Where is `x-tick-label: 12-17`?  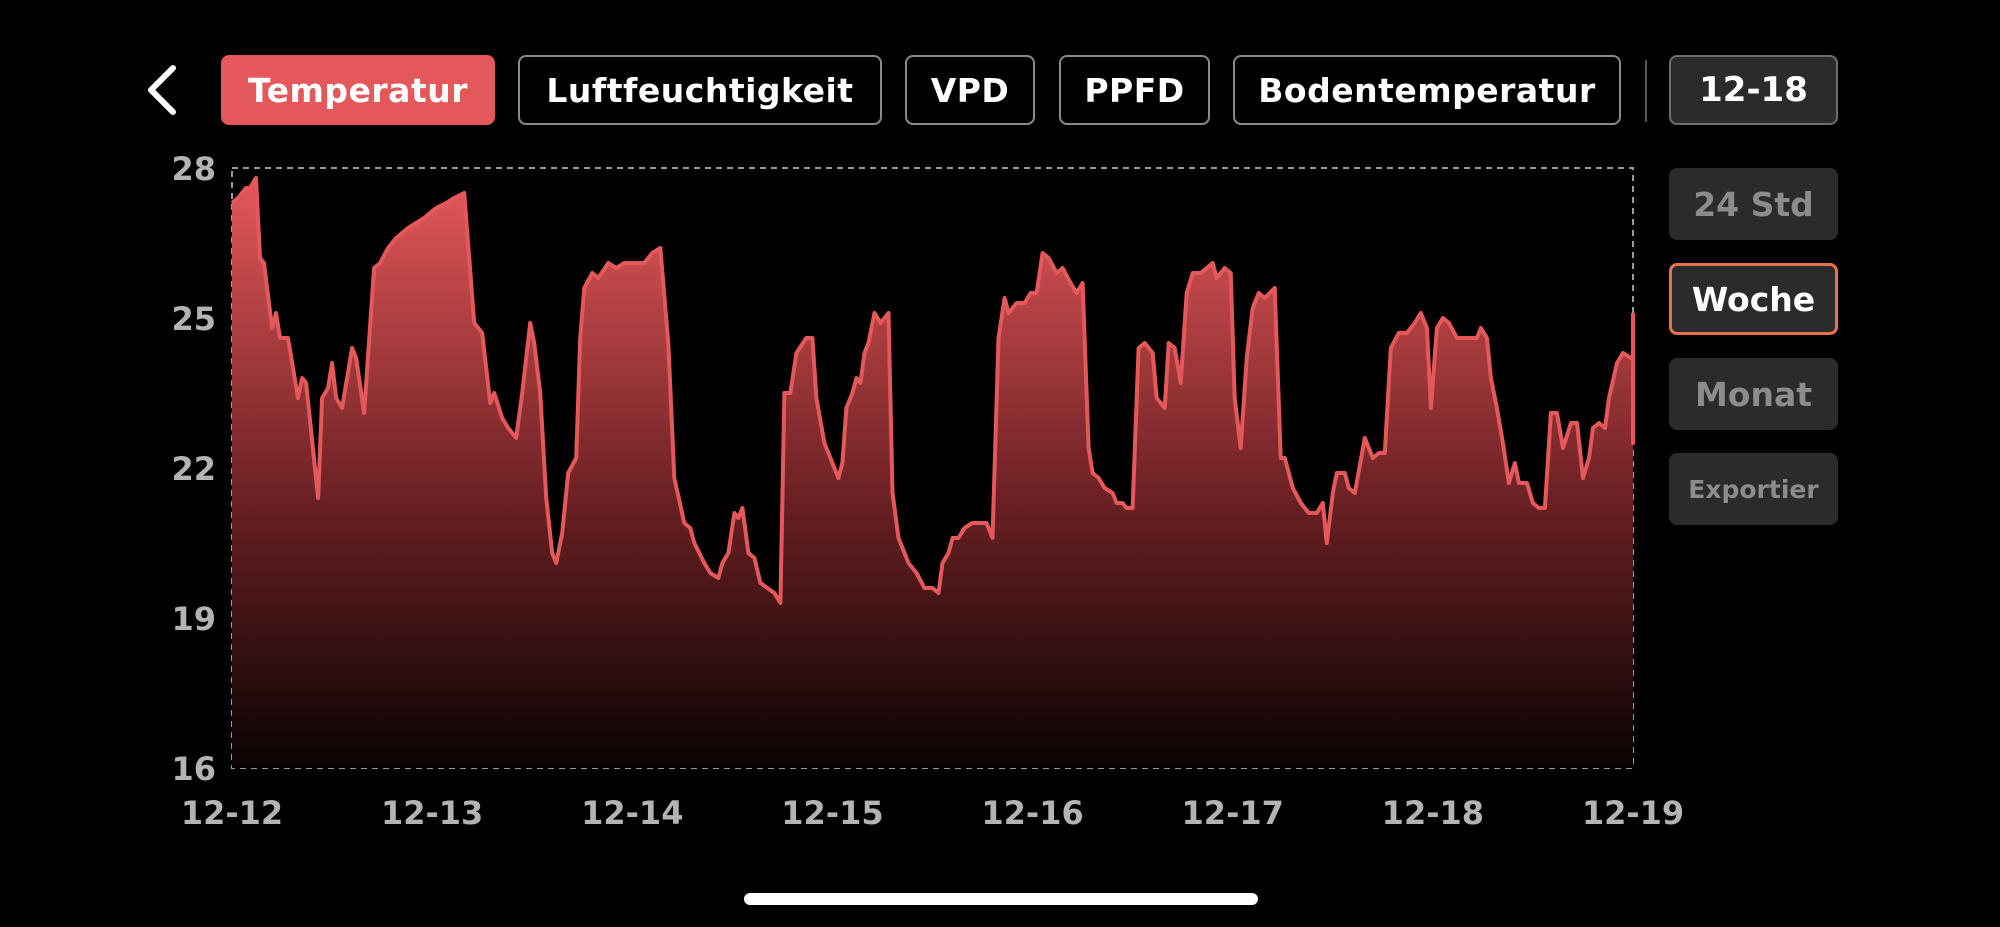
x-tick-label: 12-17 is located at coordinates (1233, 813).